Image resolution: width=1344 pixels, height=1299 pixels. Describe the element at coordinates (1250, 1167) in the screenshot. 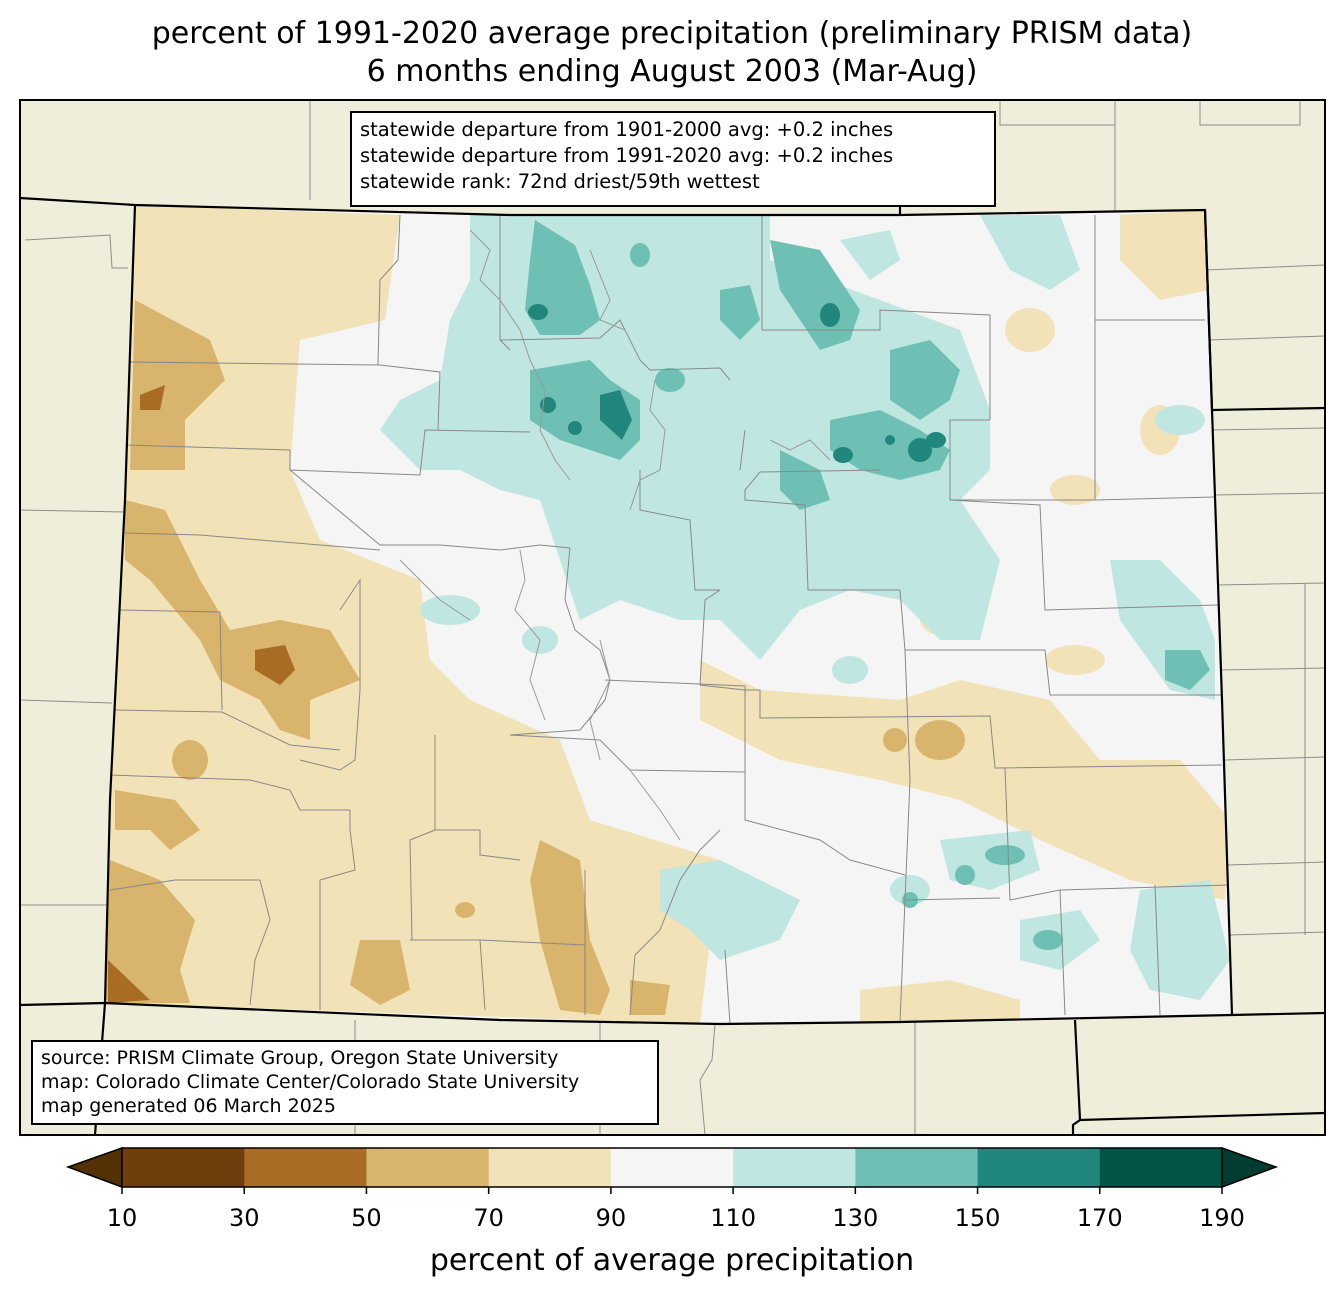

I see `colorbar-over-arrow` at that location.